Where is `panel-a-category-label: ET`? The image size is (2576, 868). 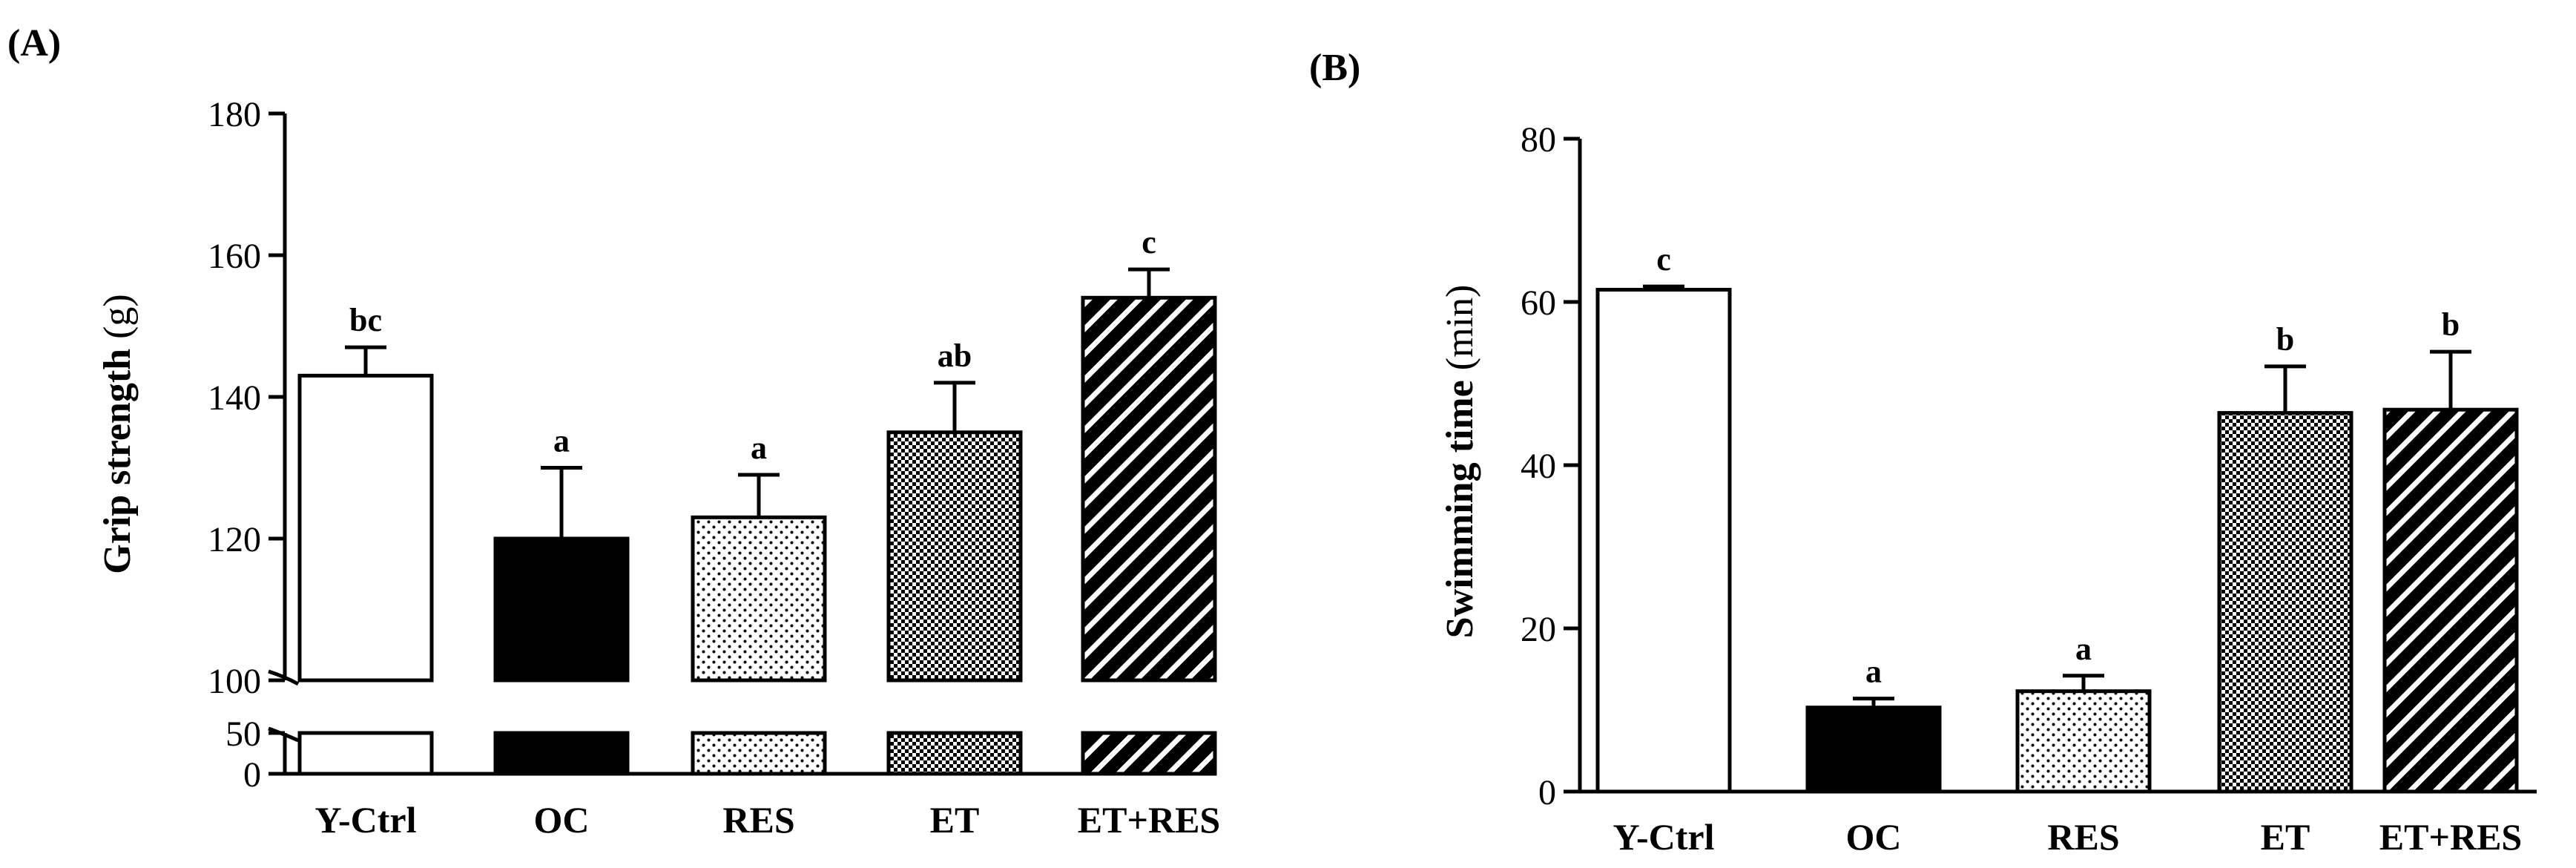 panel-a-category-label: ET is located at coordinates (955, 820).